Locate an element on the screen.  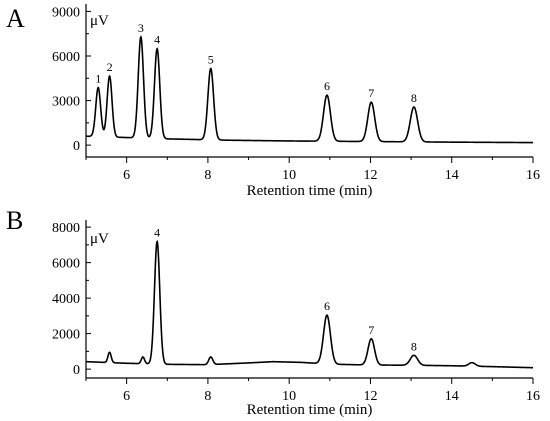
panel-letter: B is located at coordinates (14, 220).